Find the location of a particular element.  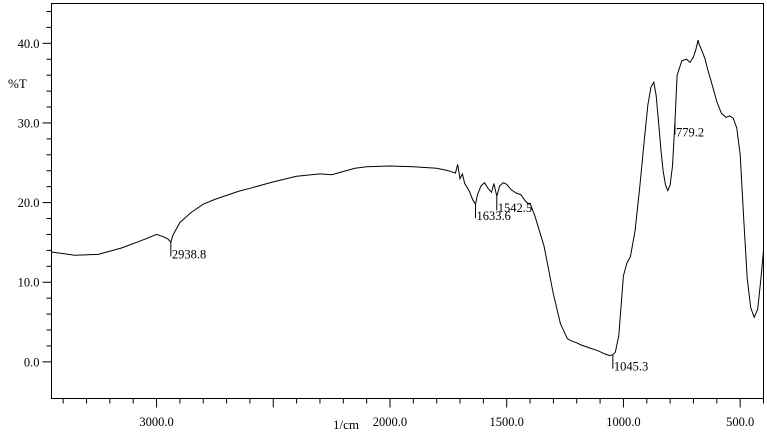

x-tick-label: 2000.0 is located at coordinates (390, 422).